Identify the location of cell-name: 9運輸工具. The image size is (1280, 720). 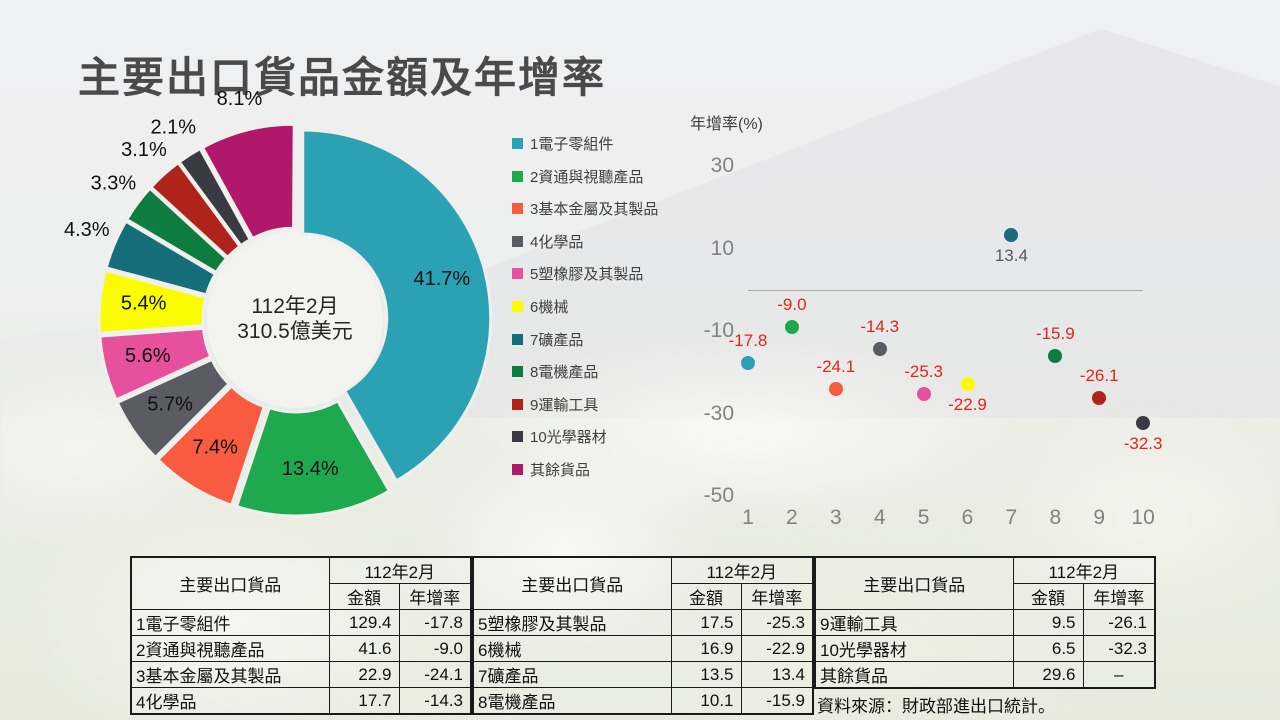
(914, 622).